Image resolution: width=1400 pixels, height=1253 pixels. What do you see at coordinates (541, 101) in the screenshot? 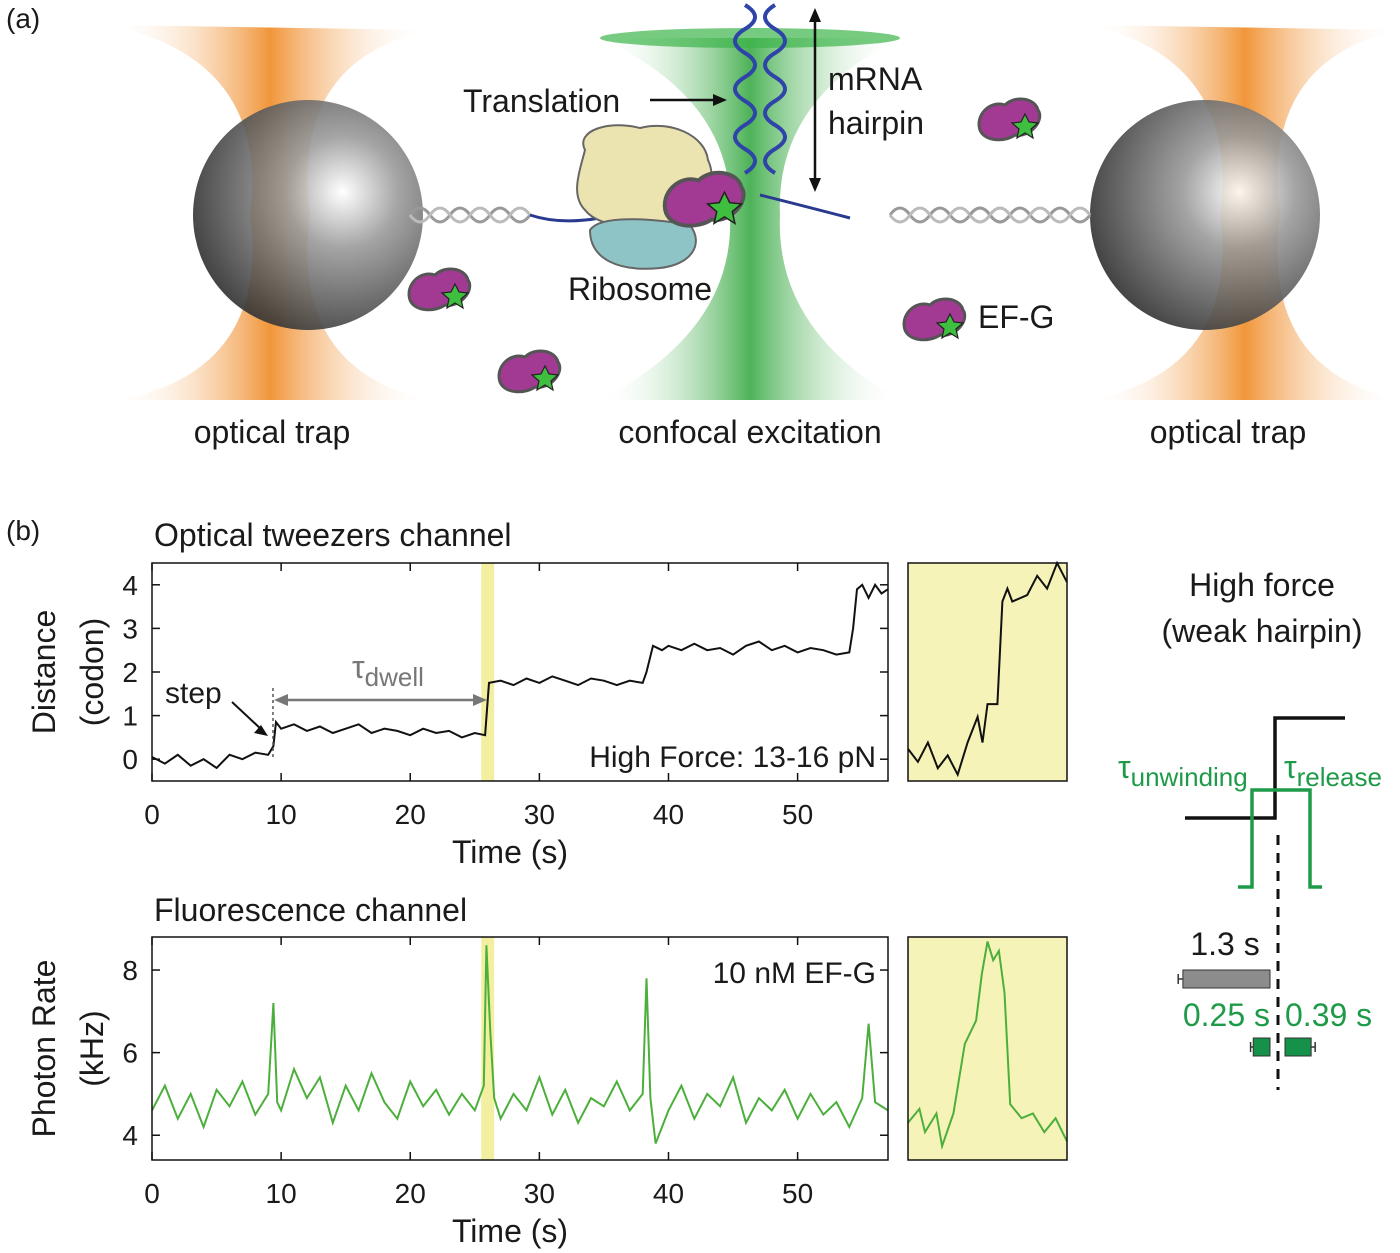
I see `label: Translation` at bounding box center [541, 101].